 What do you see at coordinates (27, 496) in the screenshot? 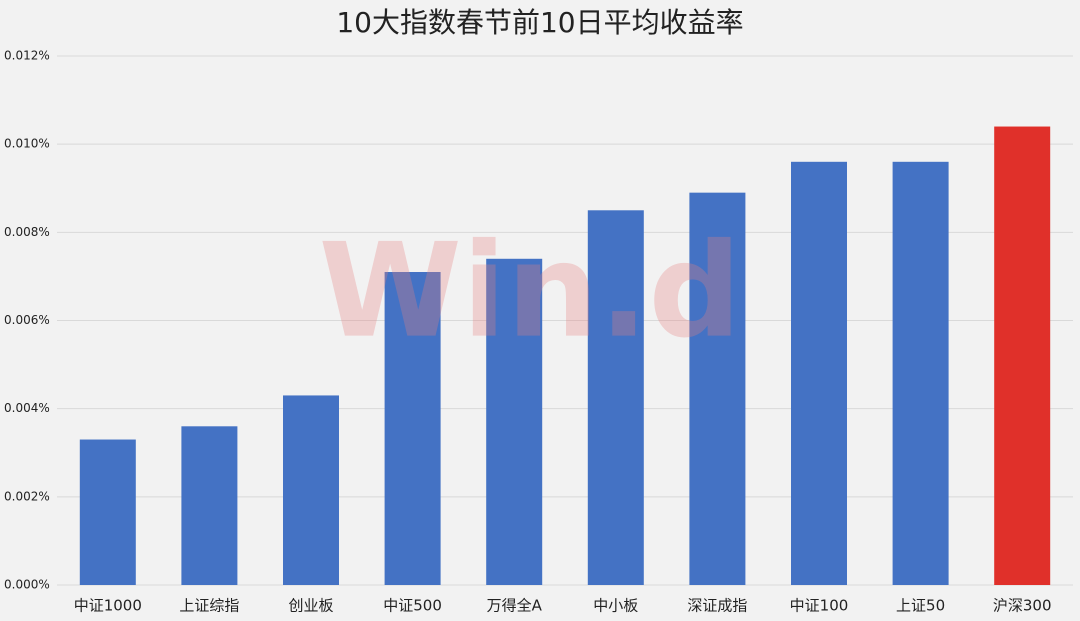
I see `y-tick-label: 0.002%` at bounding box center [27, 496].